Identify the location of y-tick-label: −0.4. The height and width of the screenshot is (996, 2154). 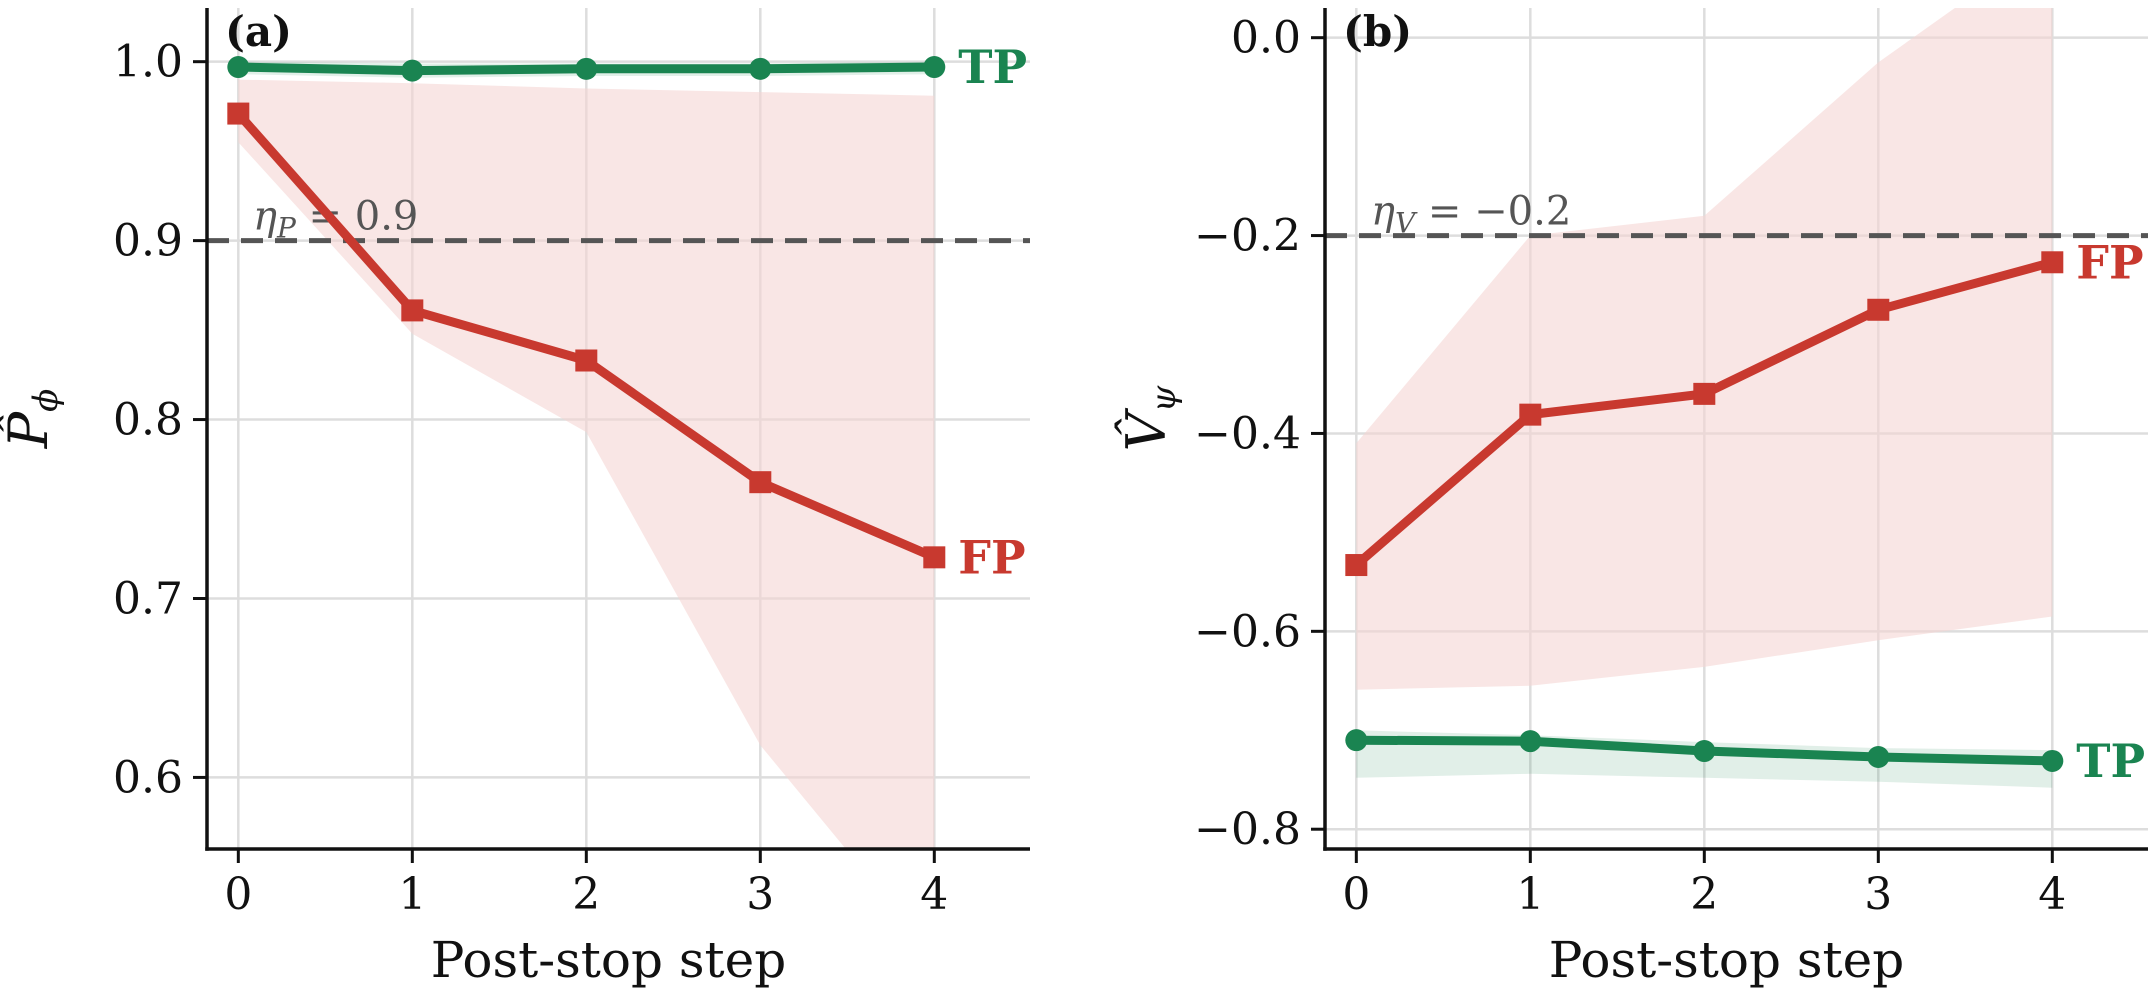
(1247, 433).